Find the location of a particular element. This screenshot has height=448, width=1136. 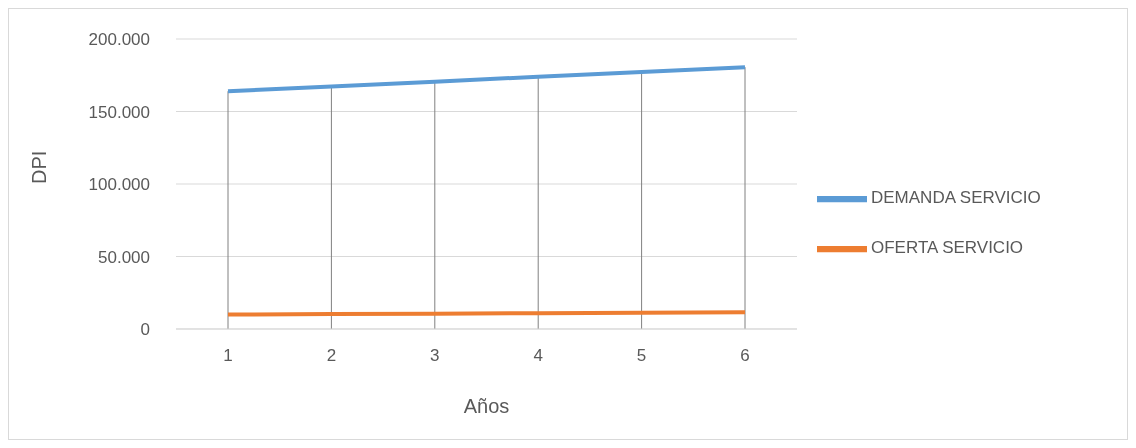

legend-label: DEMANDA SERVICIO is located at coordinates (956, 198).